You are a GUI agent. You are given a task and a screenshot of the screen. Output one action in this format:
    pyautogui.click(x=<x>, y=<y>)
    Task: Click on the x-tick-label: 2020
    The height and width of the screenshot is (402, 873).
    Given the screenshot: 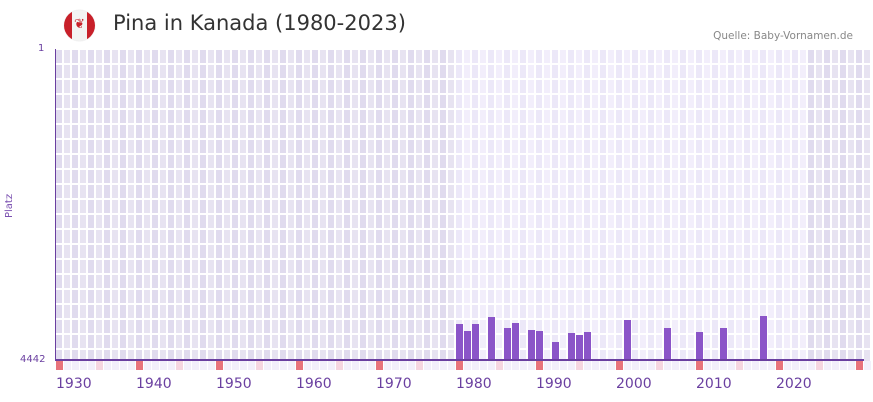 What is the action you would take?
    pyautogui.click(x=794, y=384)
    